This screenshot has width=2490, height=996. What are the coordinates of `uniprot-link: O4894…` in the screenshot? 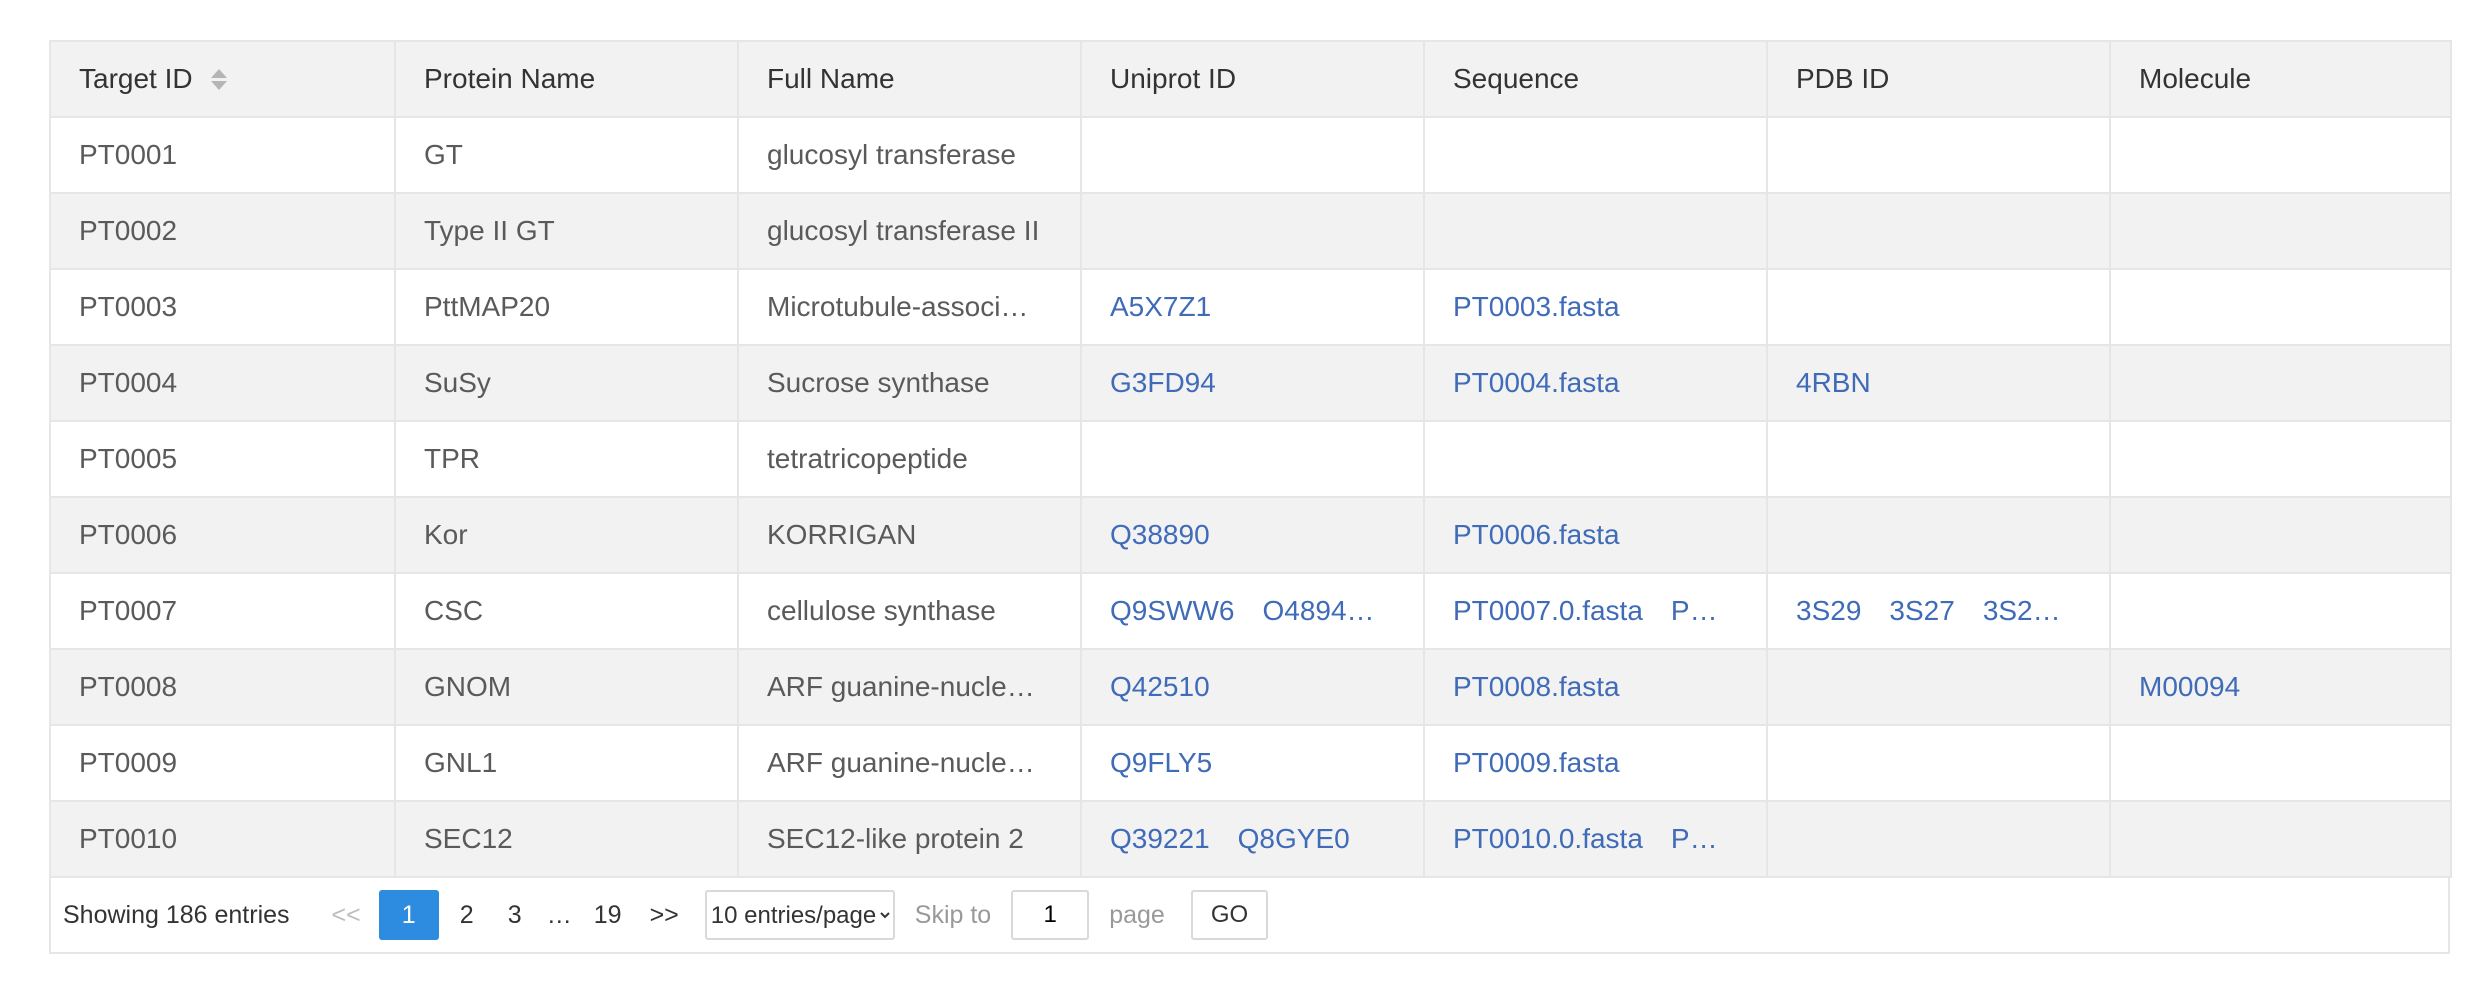 It's located at (1318, 610).